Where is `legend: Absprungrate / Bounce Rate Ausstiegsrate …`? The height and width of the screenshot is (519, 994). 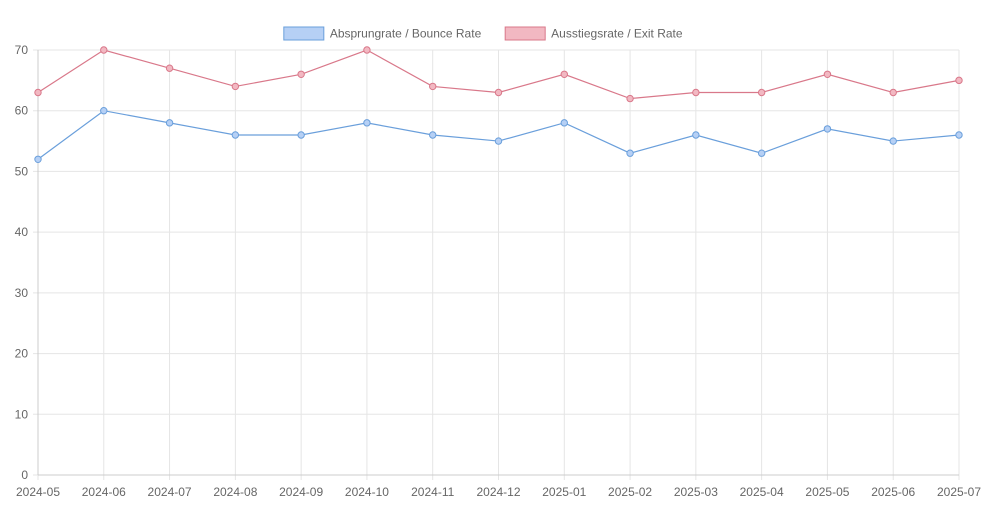
legend: Absprungrate / Bounce Rate Ausstiegsrate … is located at coordinates (483, 33).